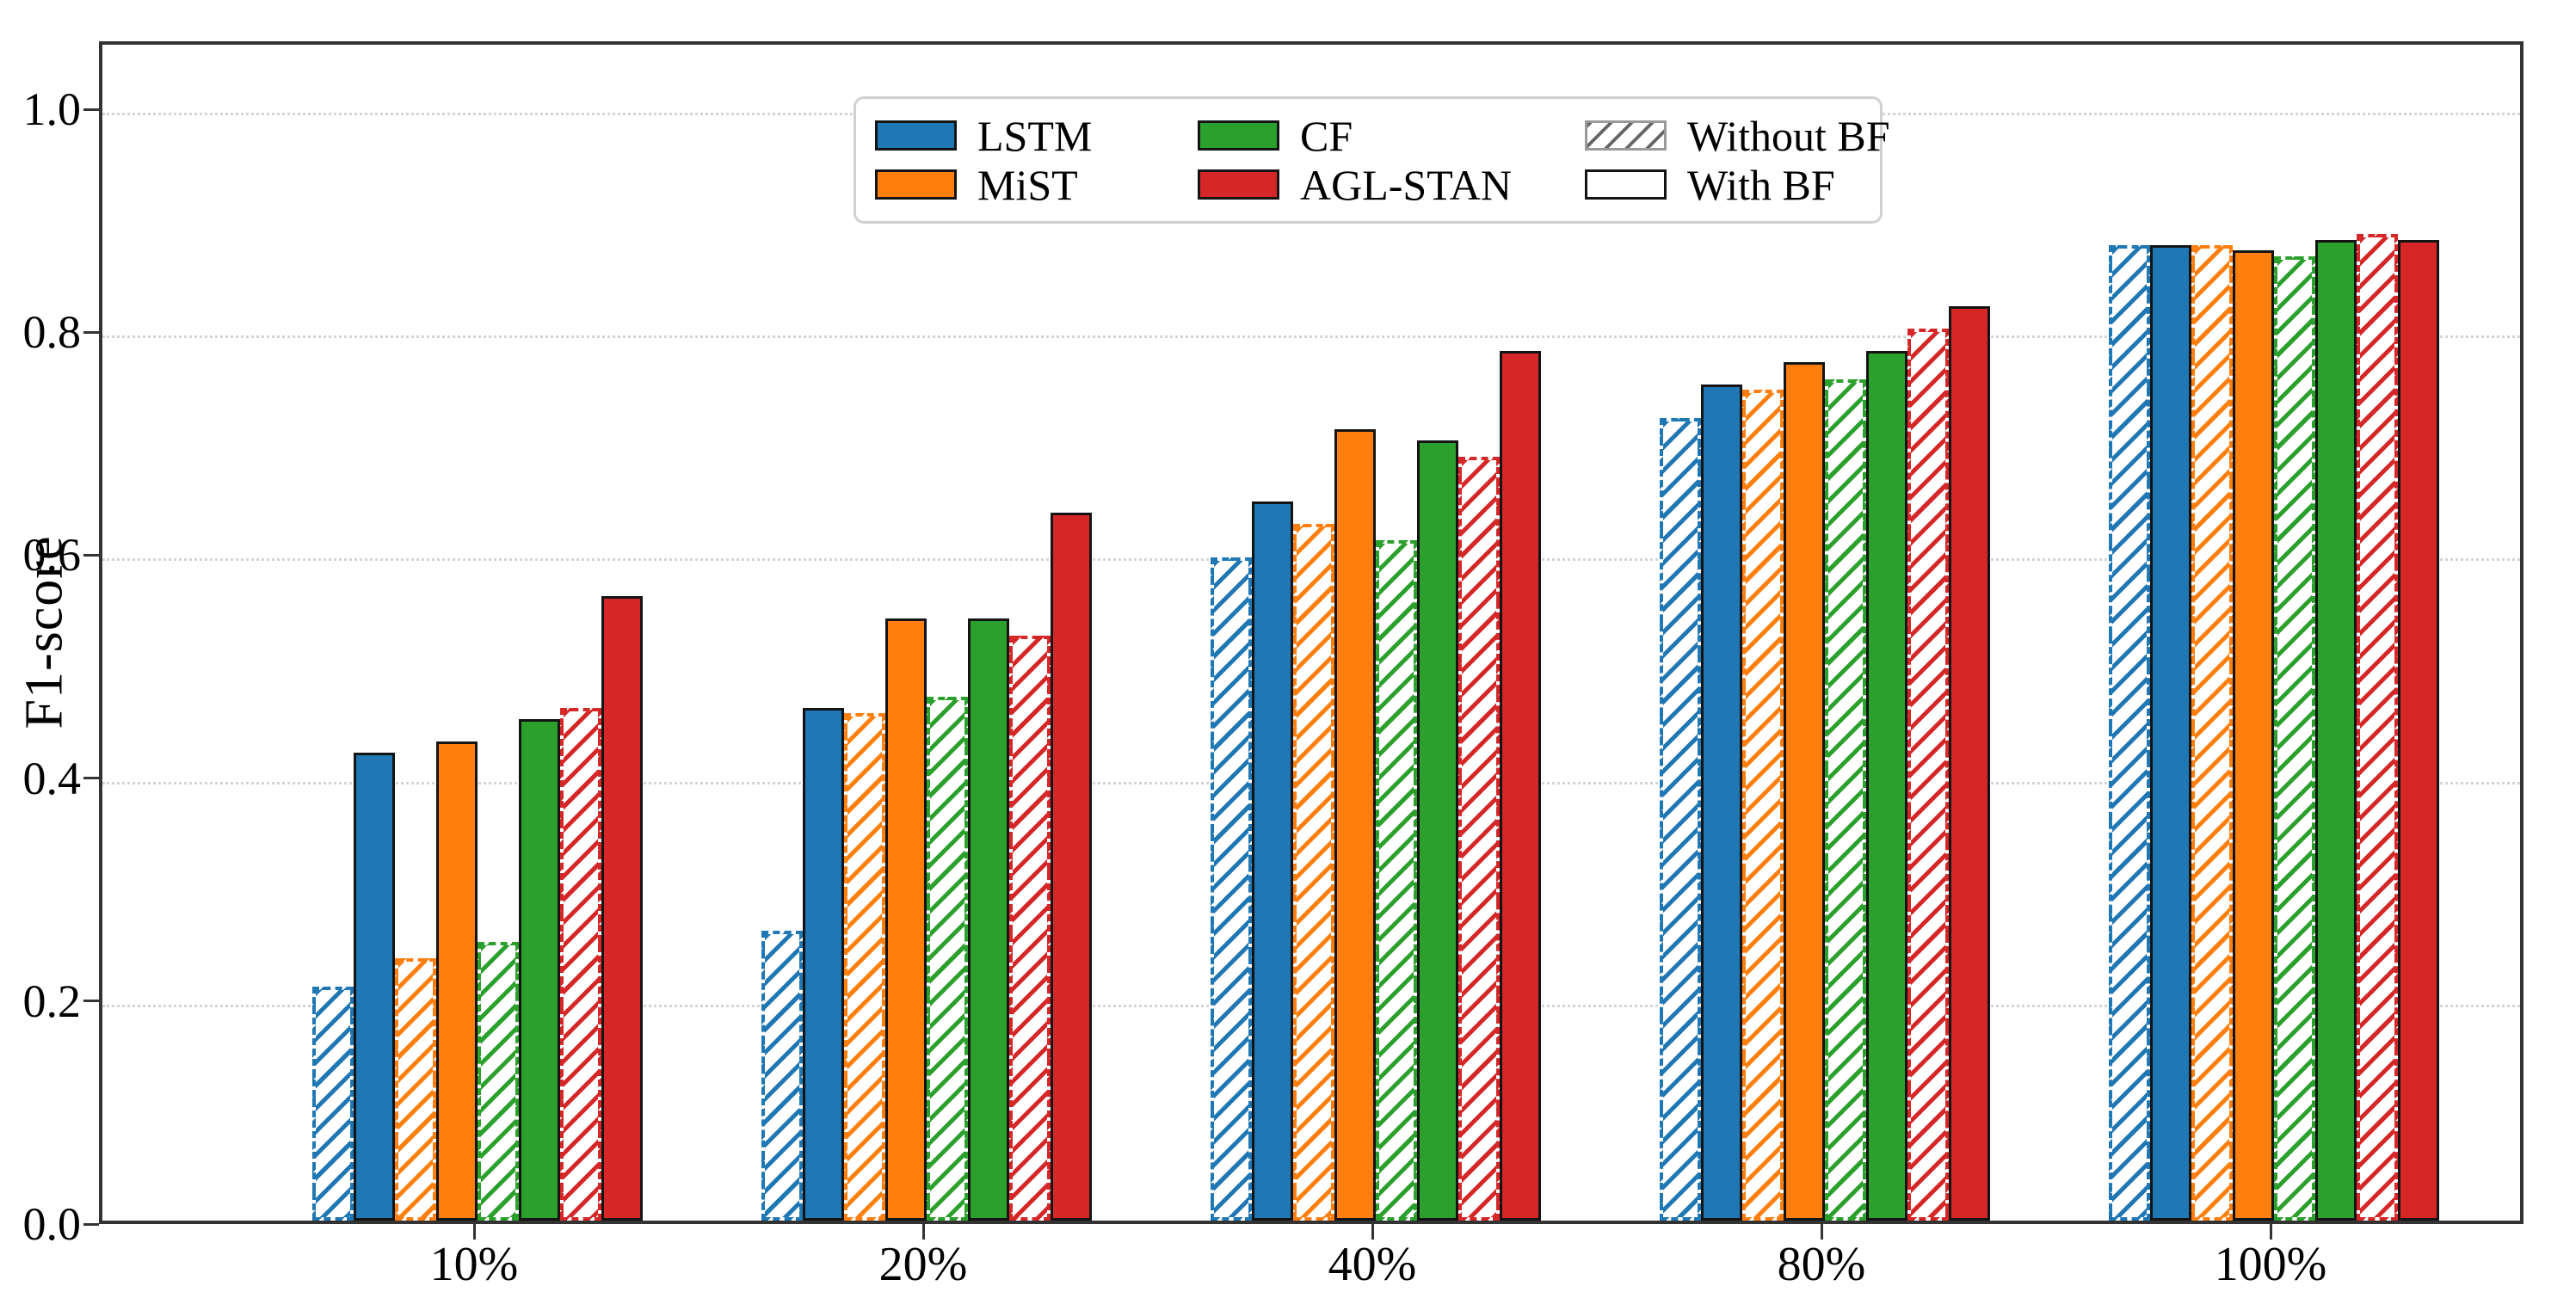 The height and width of the screenshot is (1292, 2576). I want to click on x-tick-mark-10%, so click(474, 1232).